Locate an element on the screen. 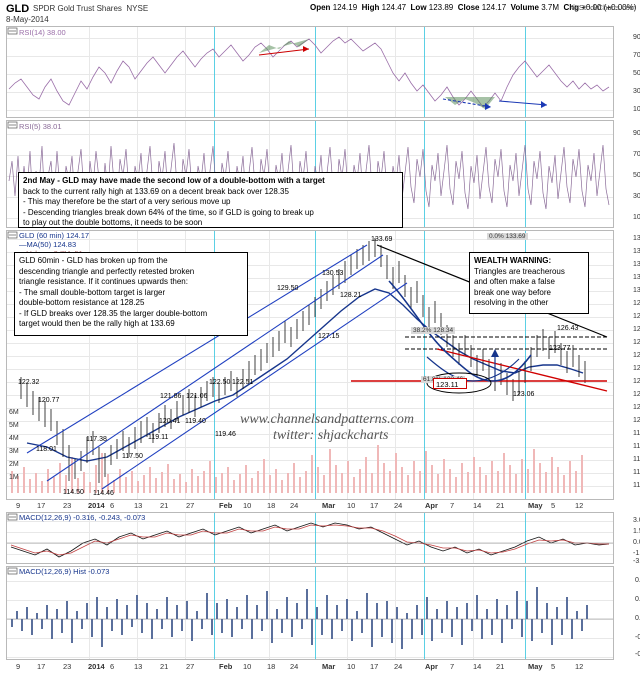 Image resolution: width=640 pixels, height=679 pixels. axis-tick: 125 is located at coordinates (636, 355).